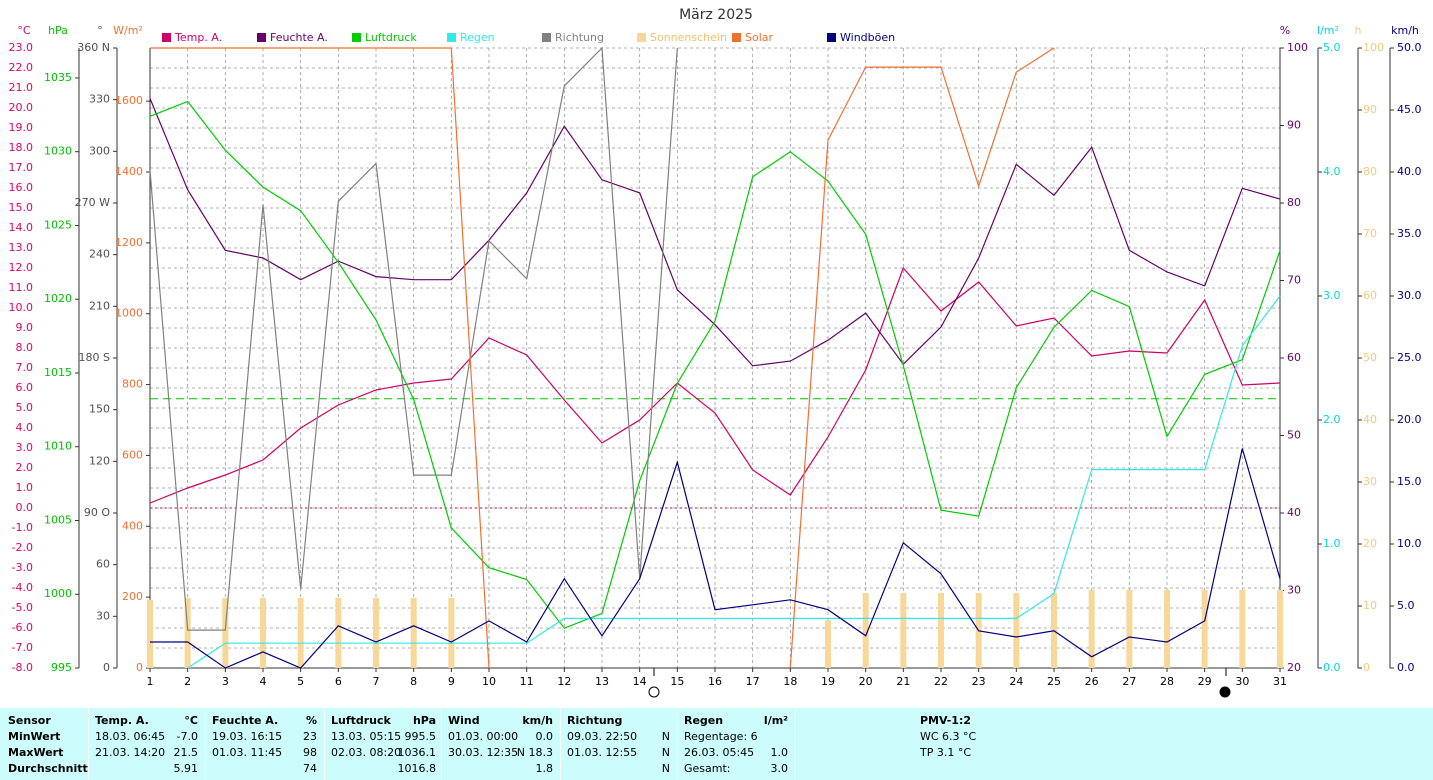  Describe the element at coordinates (719, 752) in the screenshot. I see `table-cell: 26.03. 05:45` at that location.